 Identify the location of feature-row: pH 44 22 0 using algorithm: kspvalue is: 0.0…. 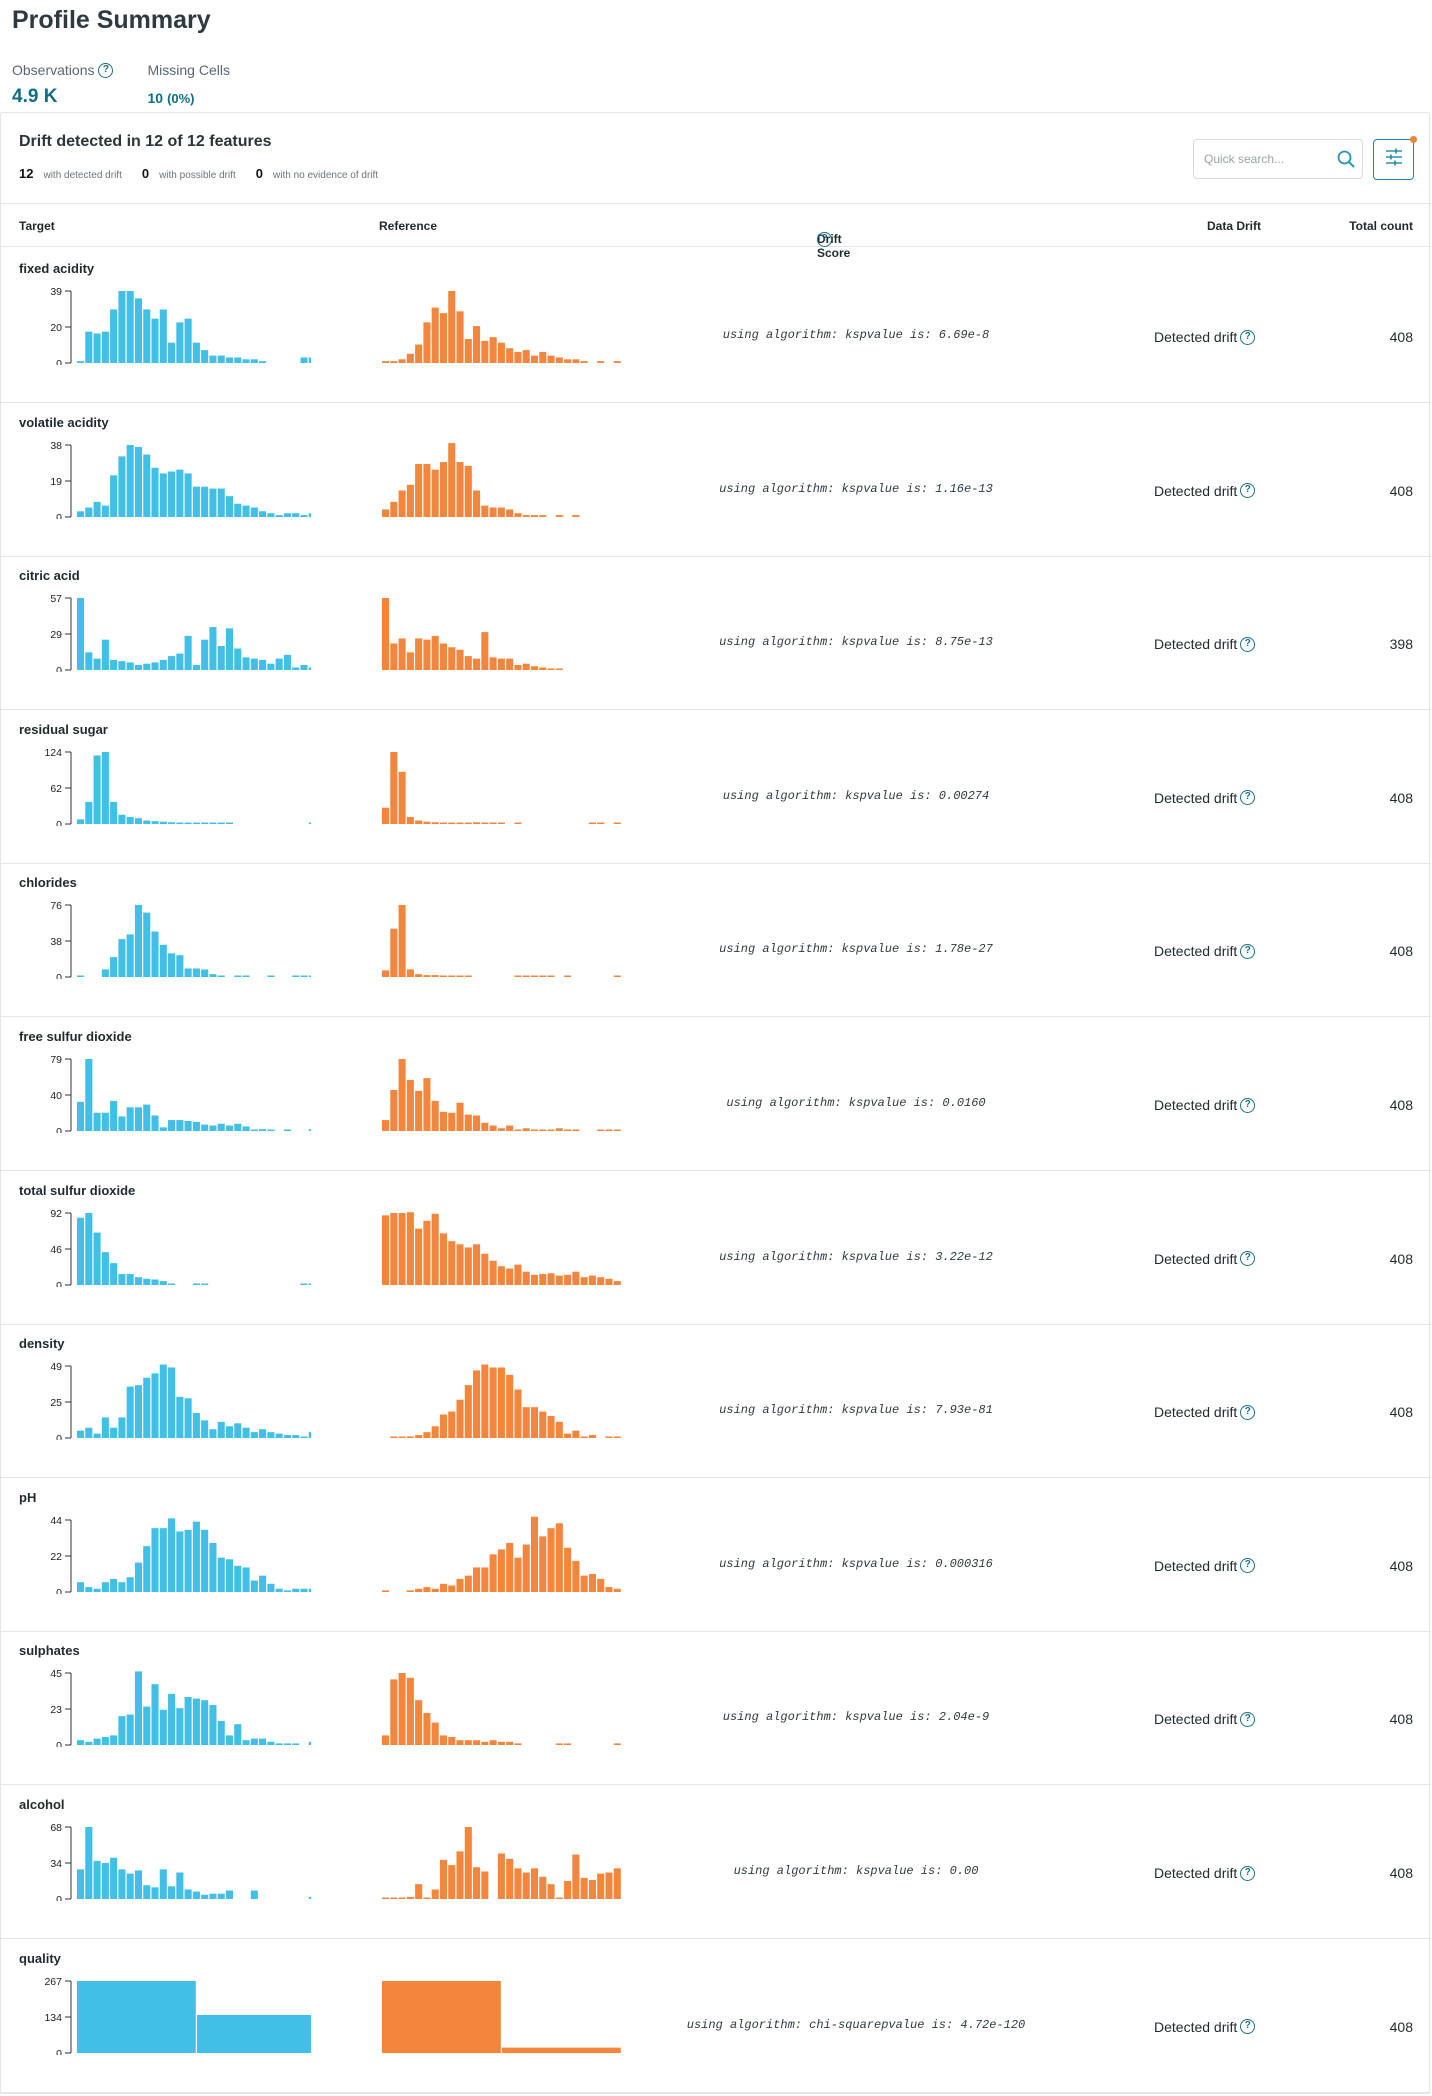
(716, 1555).